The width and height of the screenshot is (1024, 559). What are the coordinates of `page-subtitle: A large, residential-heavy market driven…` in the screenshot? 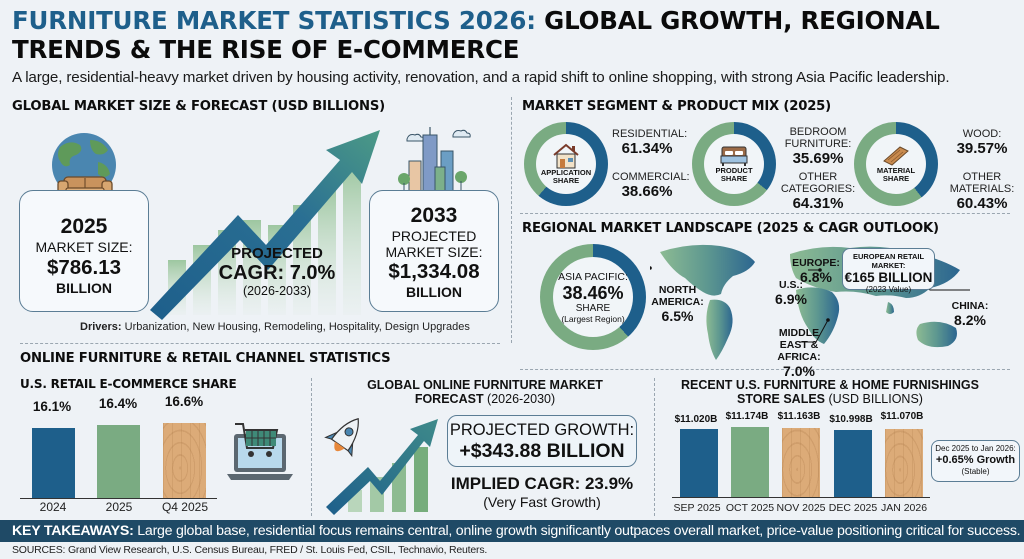 It's located at (481, 77).